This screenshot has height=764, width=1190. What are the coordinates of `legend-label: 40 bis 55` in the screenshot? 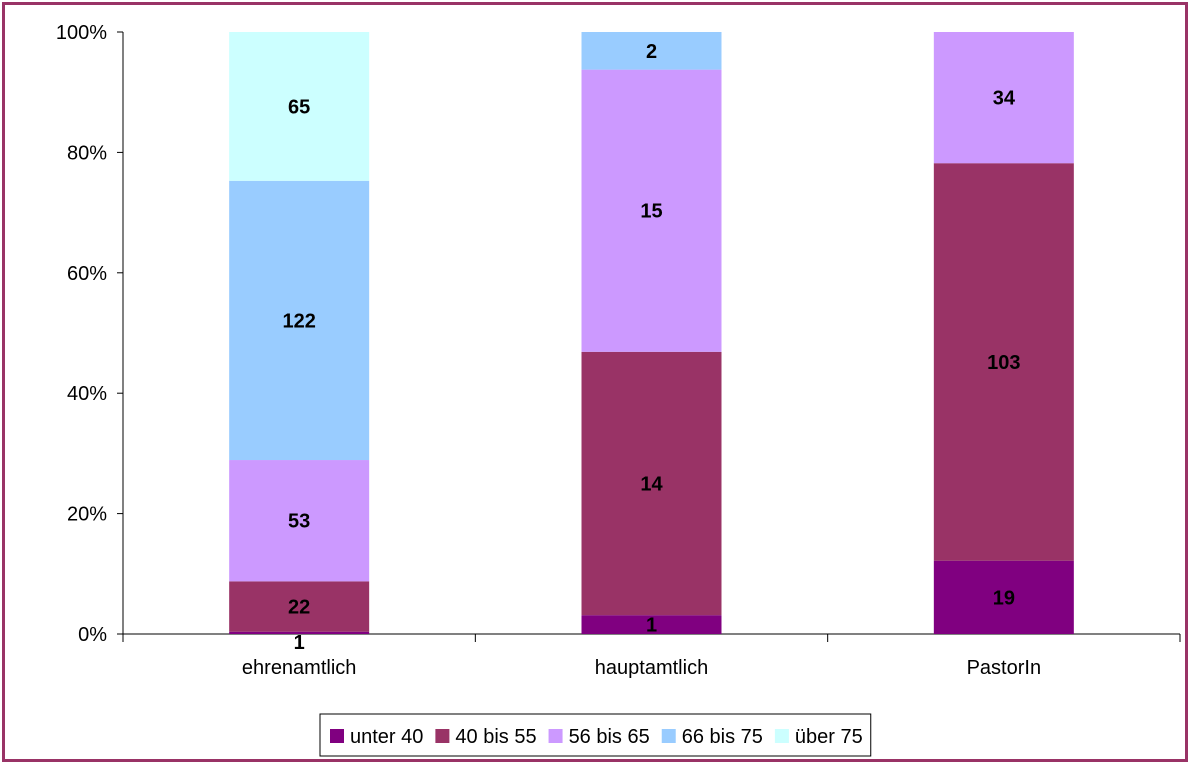 It's located at (495, 737).